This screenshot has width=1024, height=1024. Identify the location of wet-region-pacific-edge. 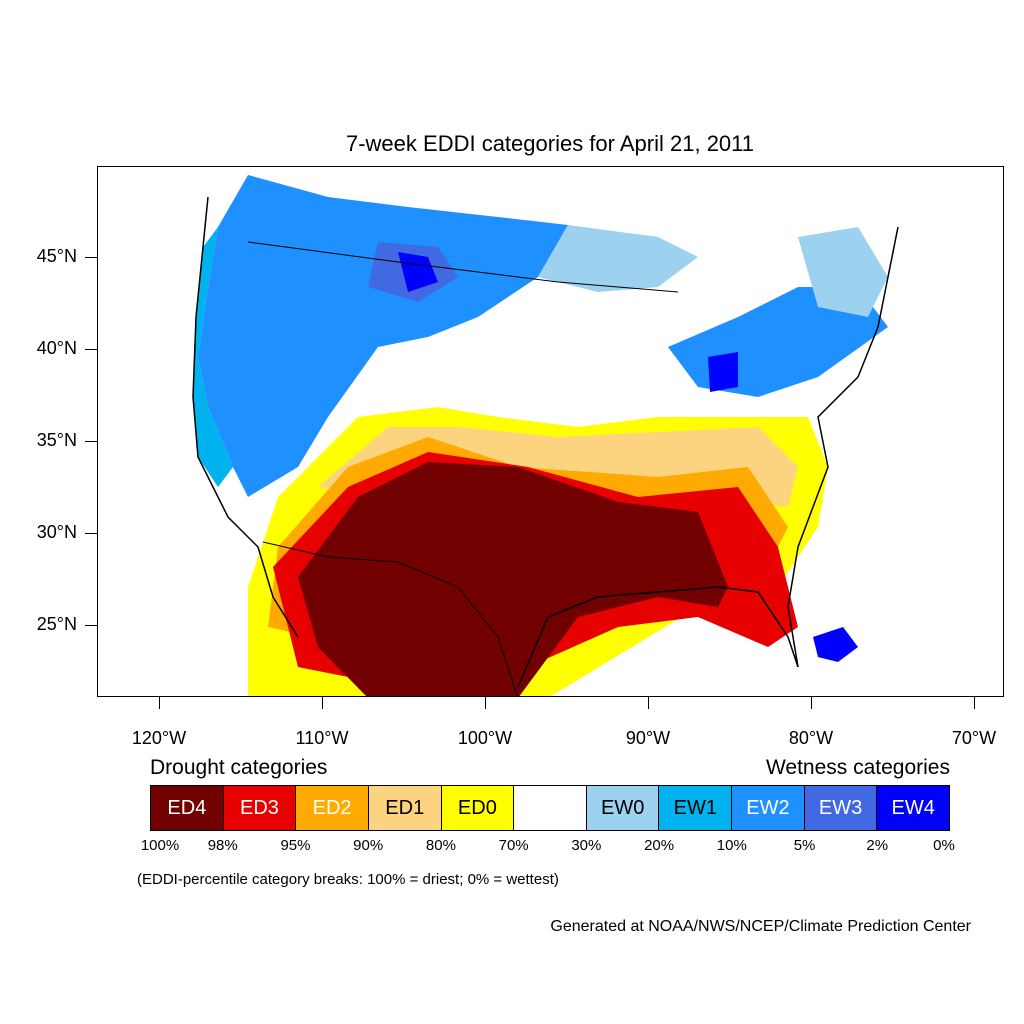
(213, 357).